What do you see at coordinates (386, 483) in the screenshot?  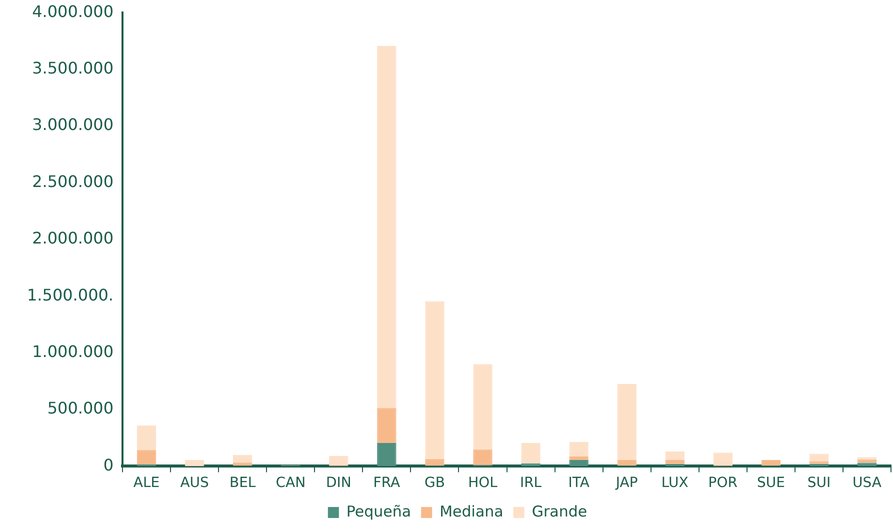 I see `x-tick-label: FRA` at bounding box center [386, 483].